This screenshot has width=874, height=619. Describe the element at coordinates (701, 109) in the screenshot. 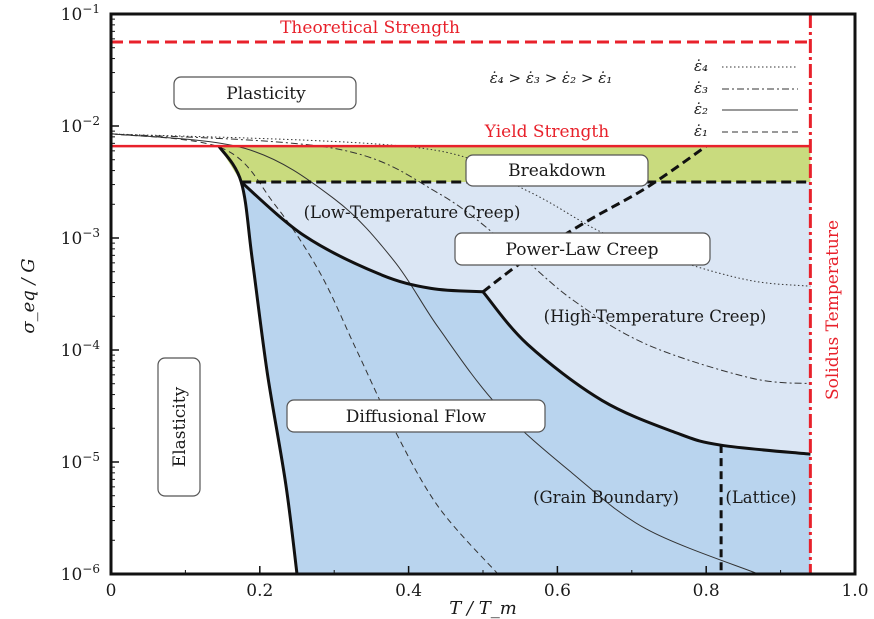

I see `legend-label-e2: ε̇₂` at that location.